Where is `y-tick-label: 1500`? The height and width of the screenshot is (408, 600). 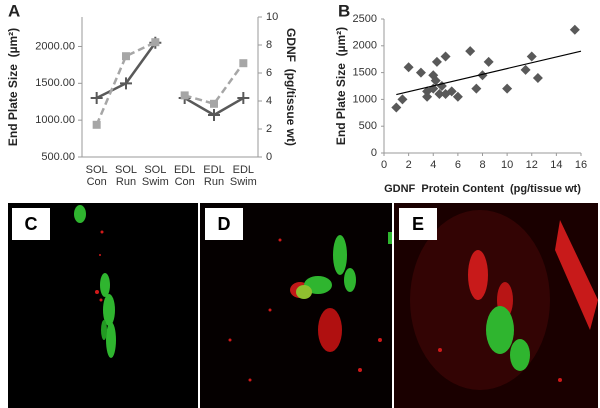
y-tick-label: 1500 is located at coordinates (365, 73).